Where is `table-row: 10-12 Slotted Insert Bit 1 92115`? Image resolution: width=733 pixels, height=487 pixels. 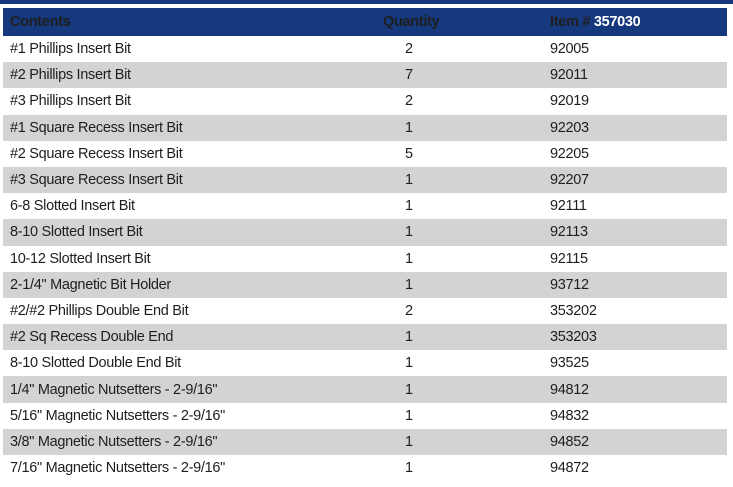
table-row: 10-12 Slotted Insert Bit 1 92115 is located at coordinates (365, 258).